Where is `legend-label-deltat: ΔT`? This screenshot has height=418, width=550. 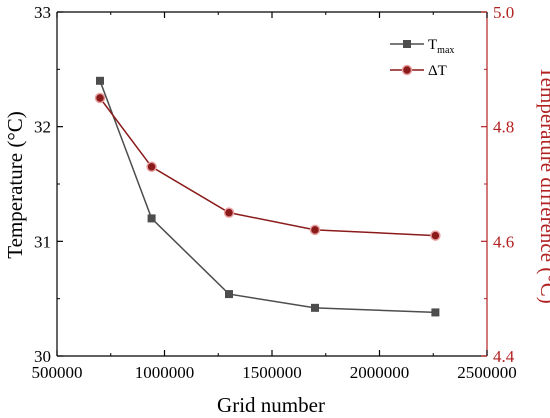
legend-label-deltat: ΔT is located at coordinates (437, 71).